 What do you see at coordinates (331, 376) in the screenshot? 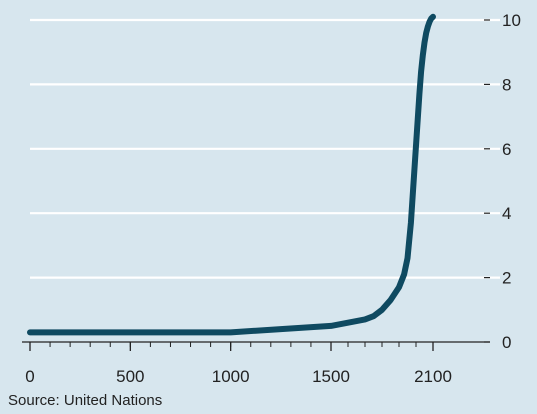
I see `x-tick-label-1500: 1500` at bounding box center [331, 376].